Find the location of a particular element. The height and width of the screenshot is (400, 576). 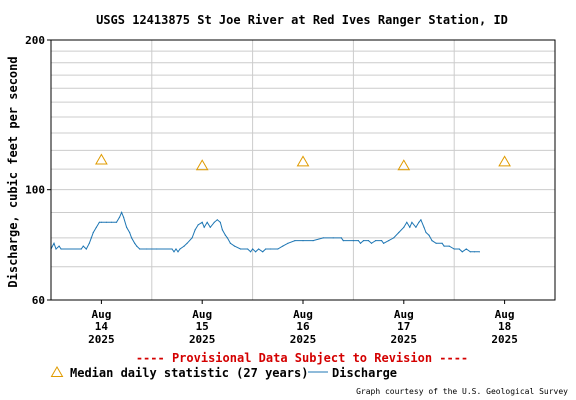

x-tick-day: 16 is located at coordinates (303, 326).